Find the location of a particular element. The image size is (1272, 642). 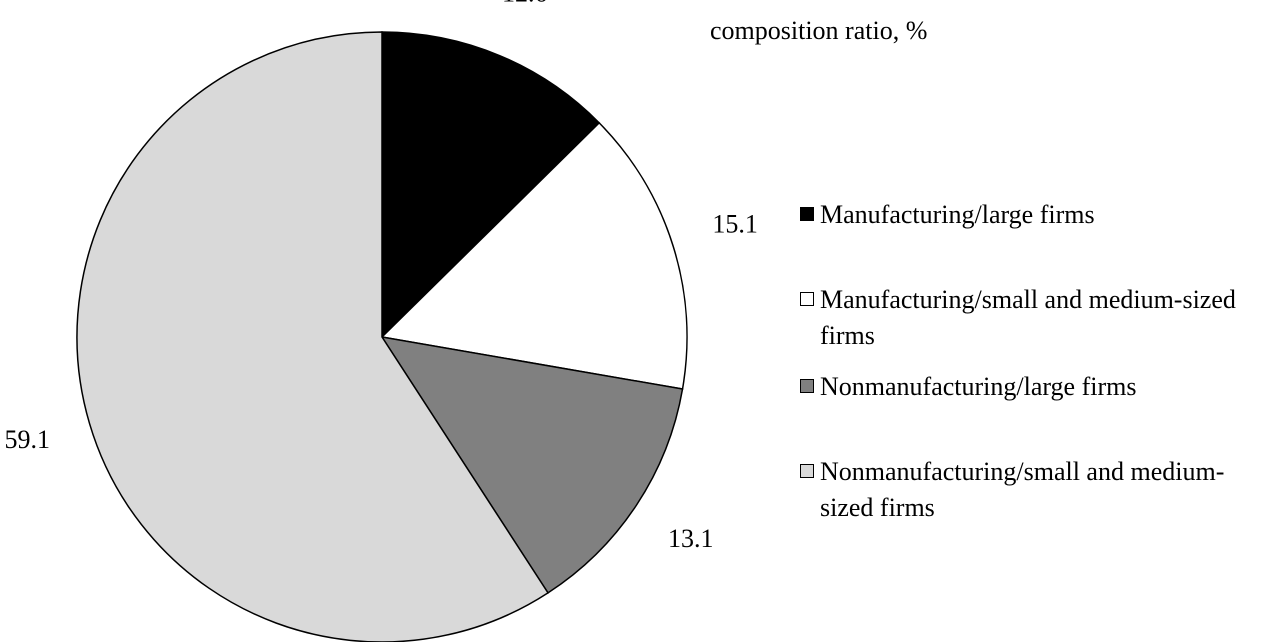

data-label: 13.1 is located at coordinates (691, 538).